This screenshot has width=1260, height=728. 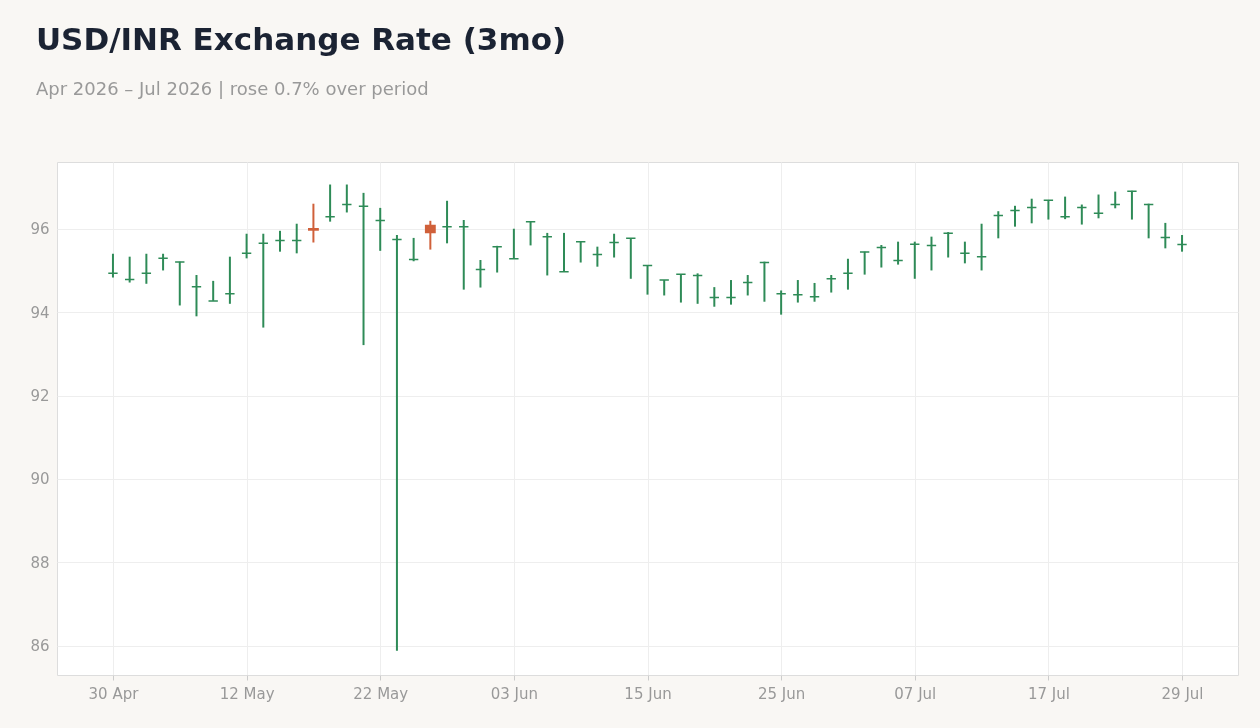 What do you see at coordinates (114, 693) in the screenshot?
I see `x-tick-label: 30 Apr` at bounding box center [114, 693].